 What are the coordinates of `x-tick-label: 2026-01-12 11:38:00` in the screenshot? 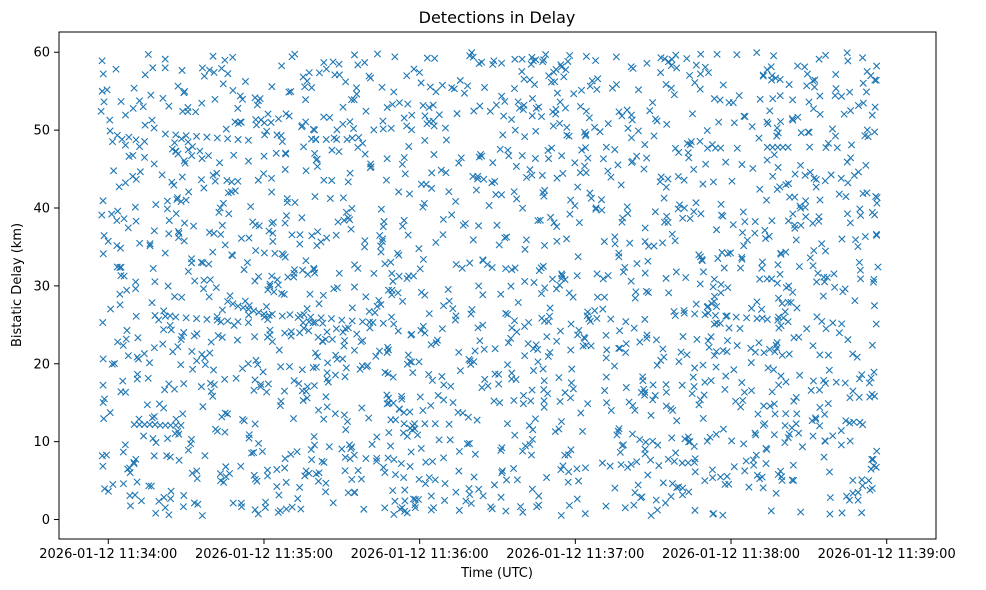 It's located at (731, 554).